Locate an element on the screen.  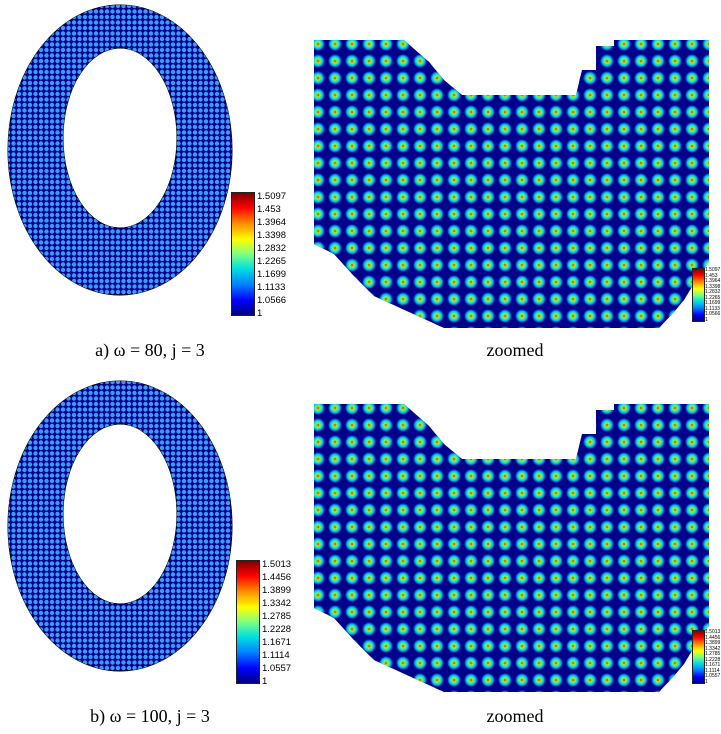
plot-full-domain-b is located at coordinates (120, 526).